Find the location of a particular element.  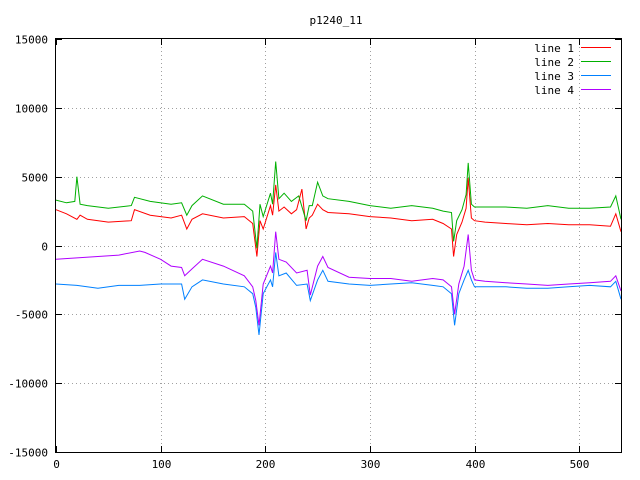

y-tick-label: -15000 is located at coordinates (28, 453).